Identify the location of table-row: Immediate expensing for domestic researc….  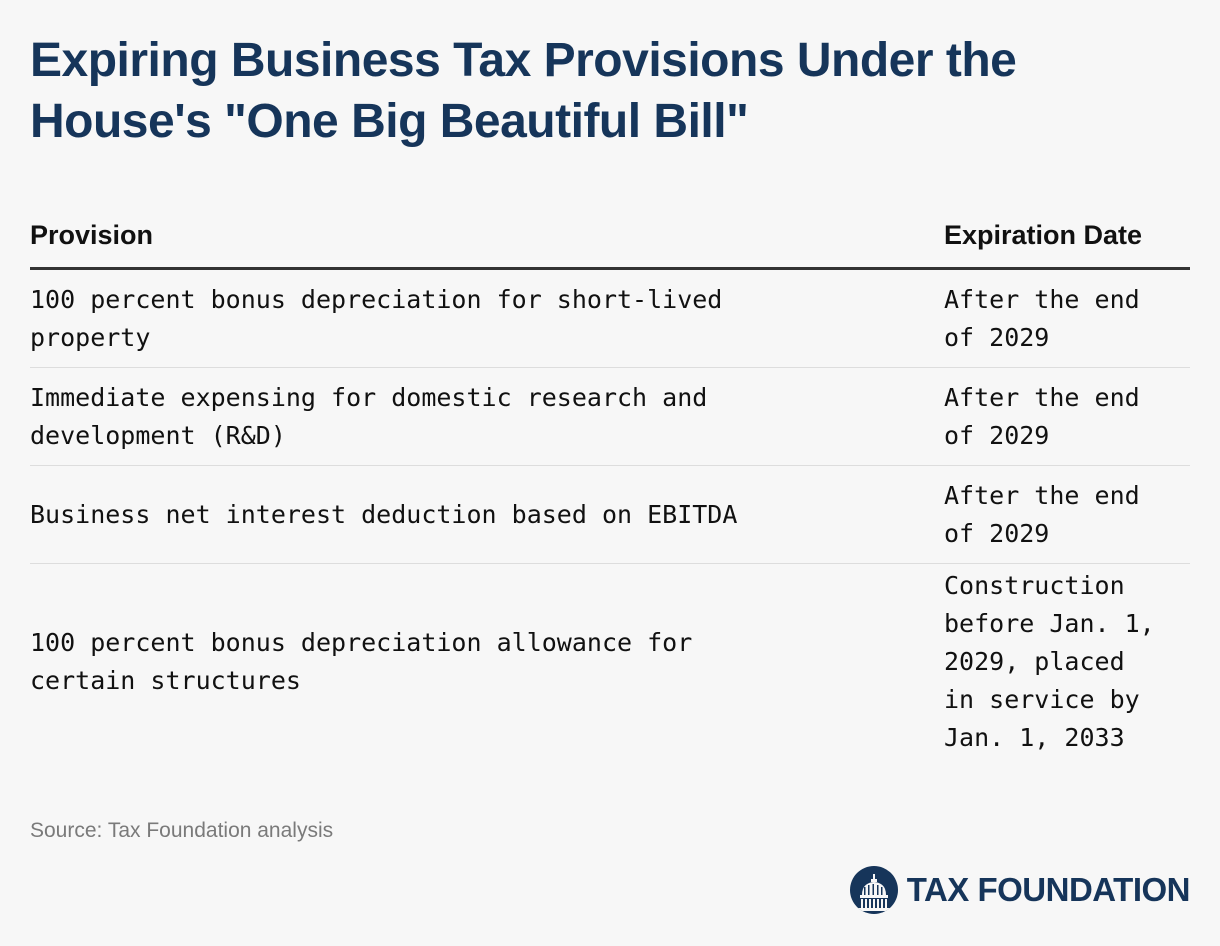
(610, 417).